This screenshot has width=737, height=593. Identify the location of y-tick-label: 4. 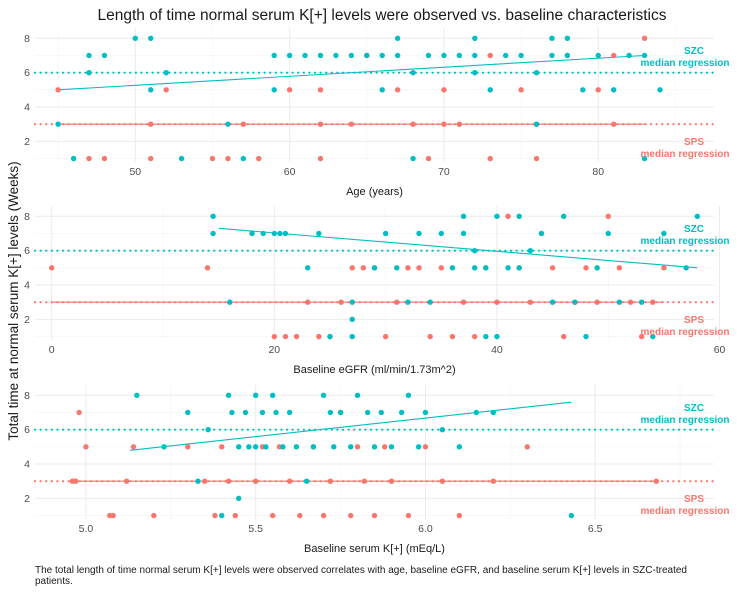
(27, 286).